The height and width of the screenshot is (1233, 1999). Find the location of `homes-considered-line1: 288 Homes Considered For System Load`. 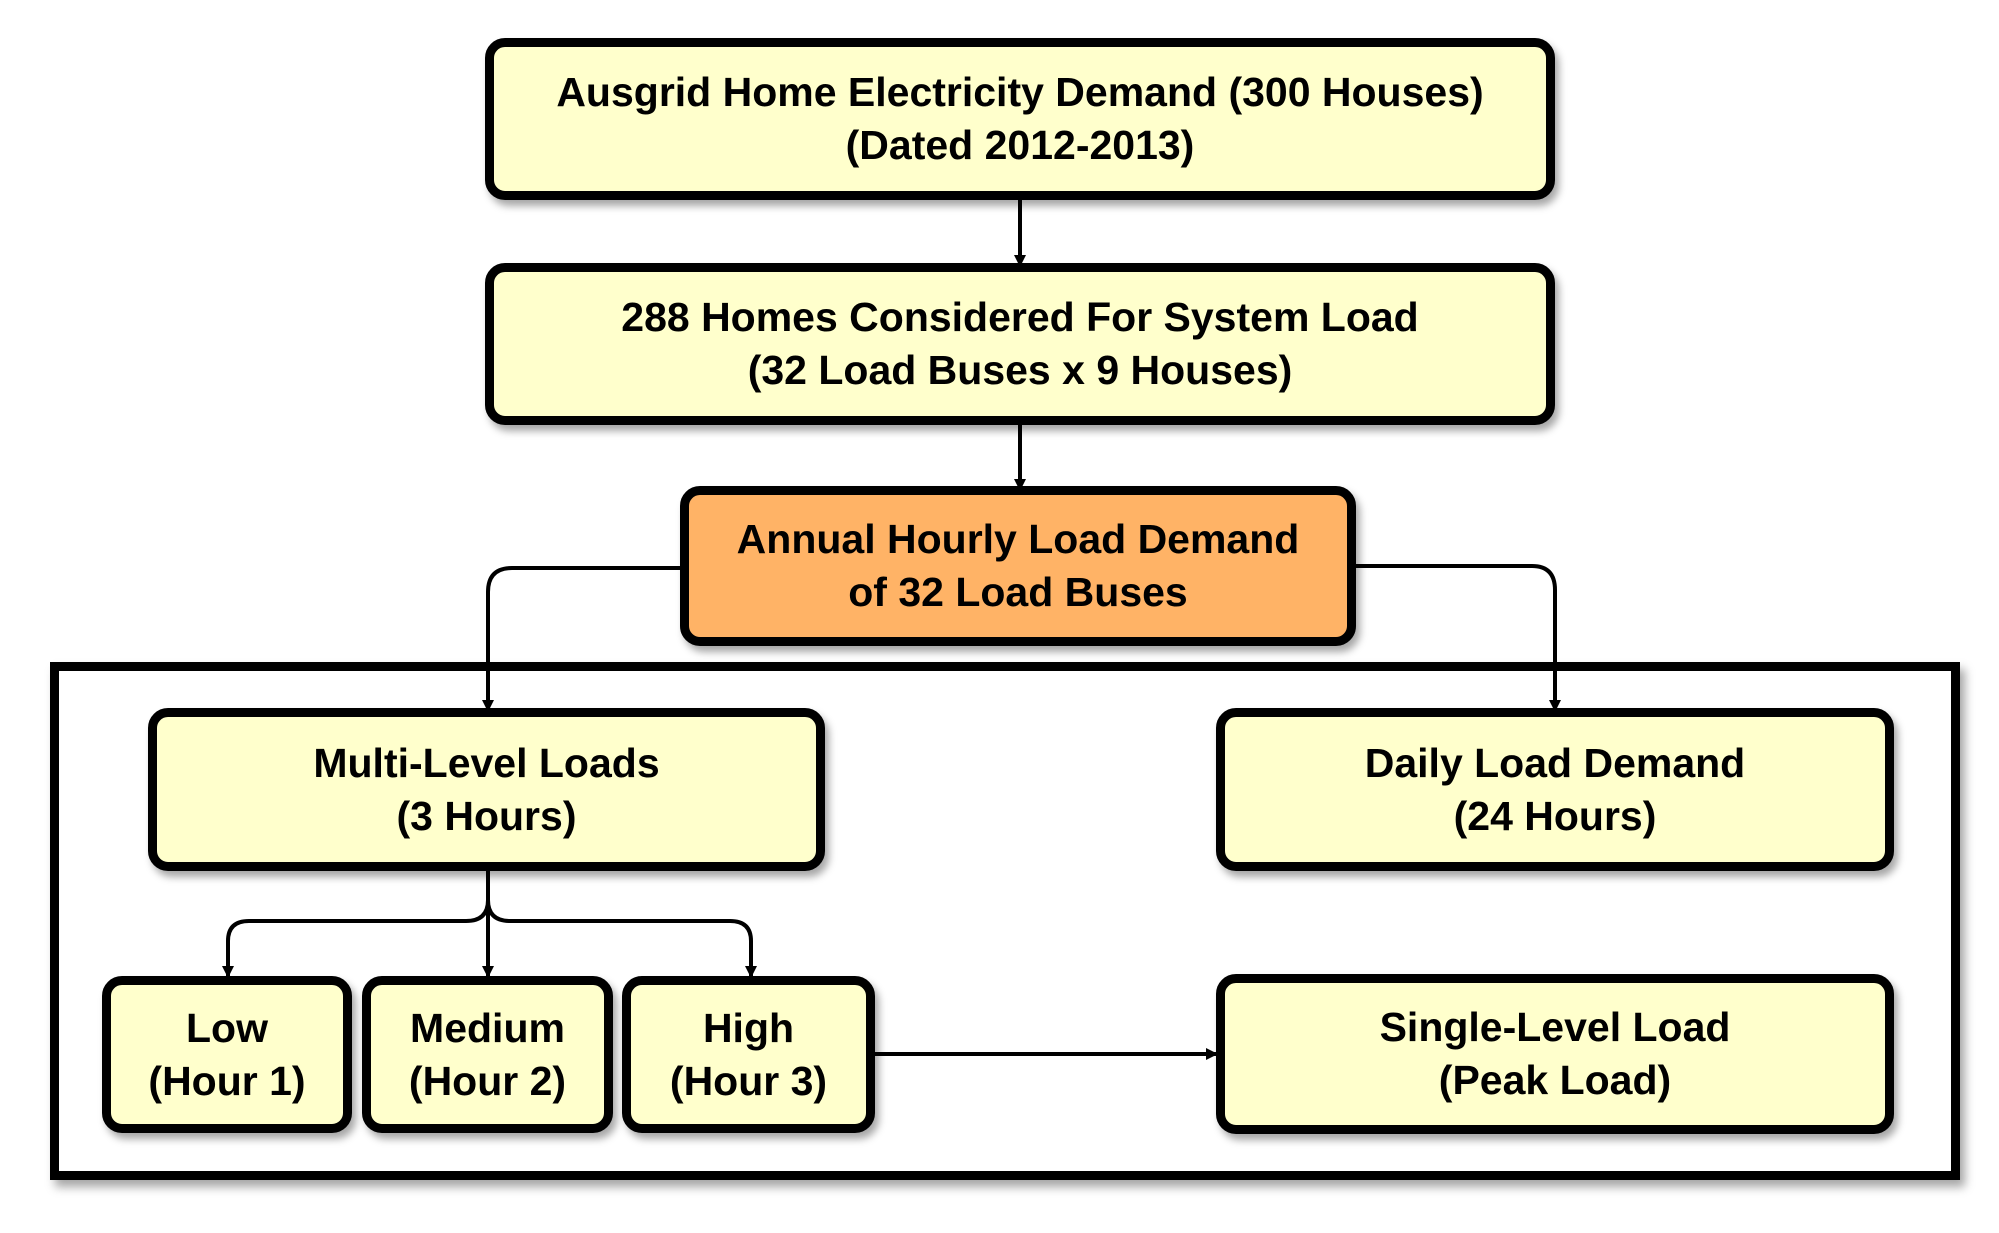

homes-considered-line1: 288 Homes Considered For System Load is located at coordinates (1020, 317).